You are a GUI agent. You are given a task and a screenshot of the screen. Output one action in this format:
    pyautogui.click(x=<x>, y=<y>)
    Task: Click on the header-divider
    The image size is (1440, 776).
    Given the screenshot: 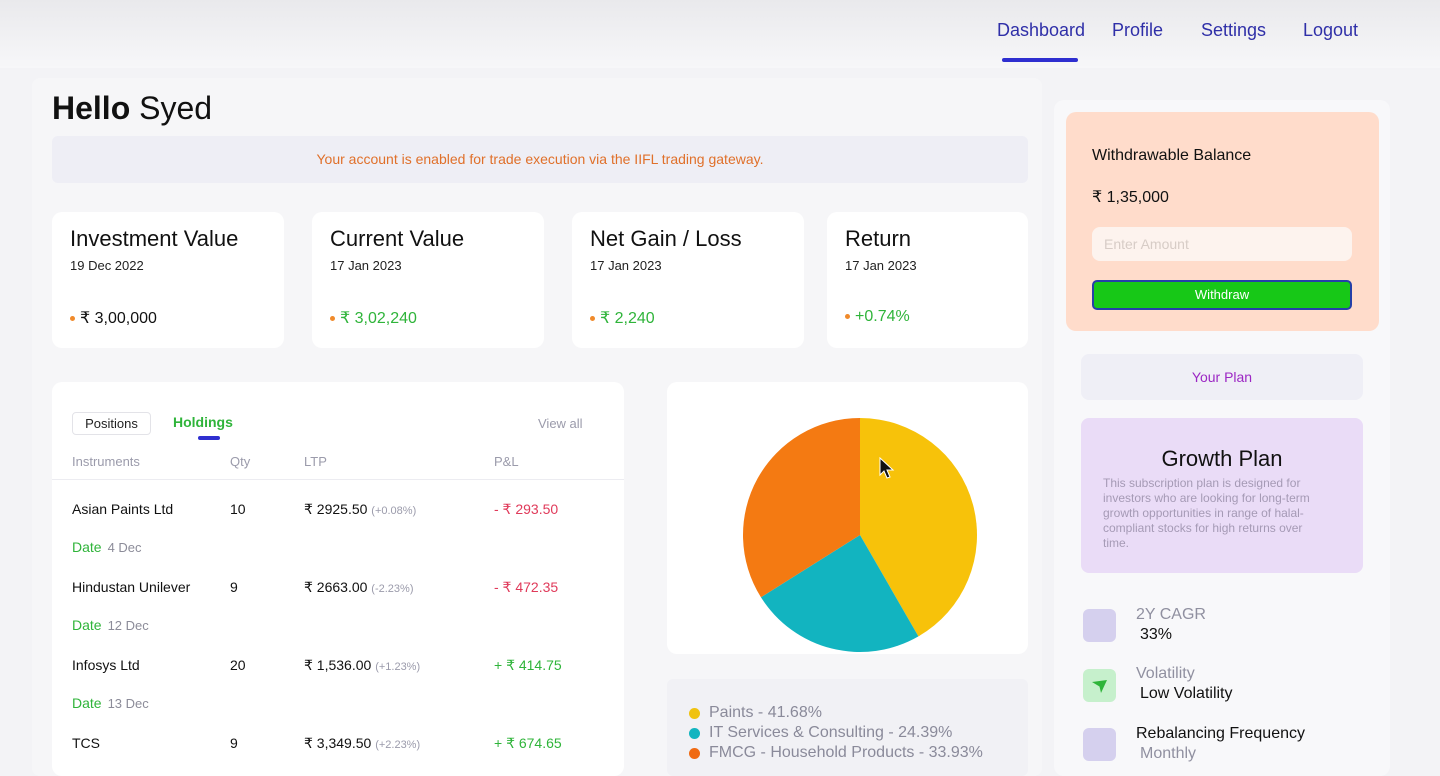 What is the action you would take?
    pyautogui.click(x=338, y=479)
    